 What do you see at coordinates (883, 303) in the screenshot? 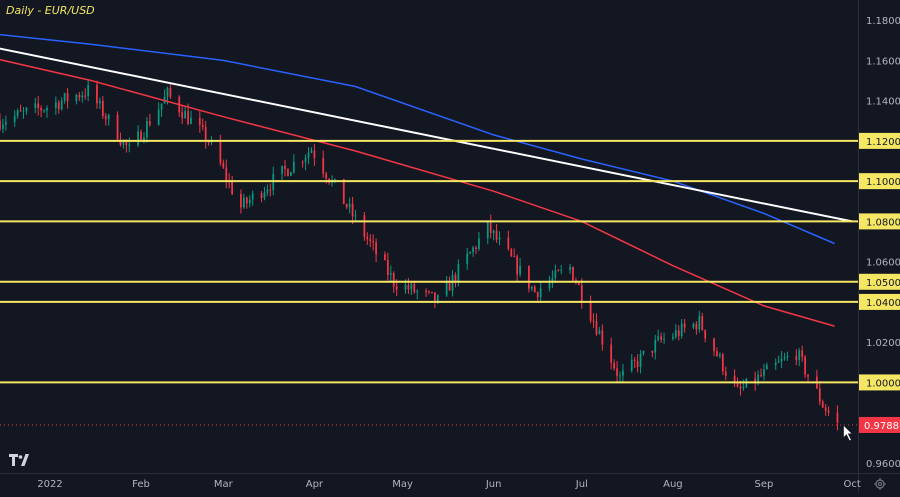
I see `price-tick-label: 1.04000` at bounding box center [883, 303].